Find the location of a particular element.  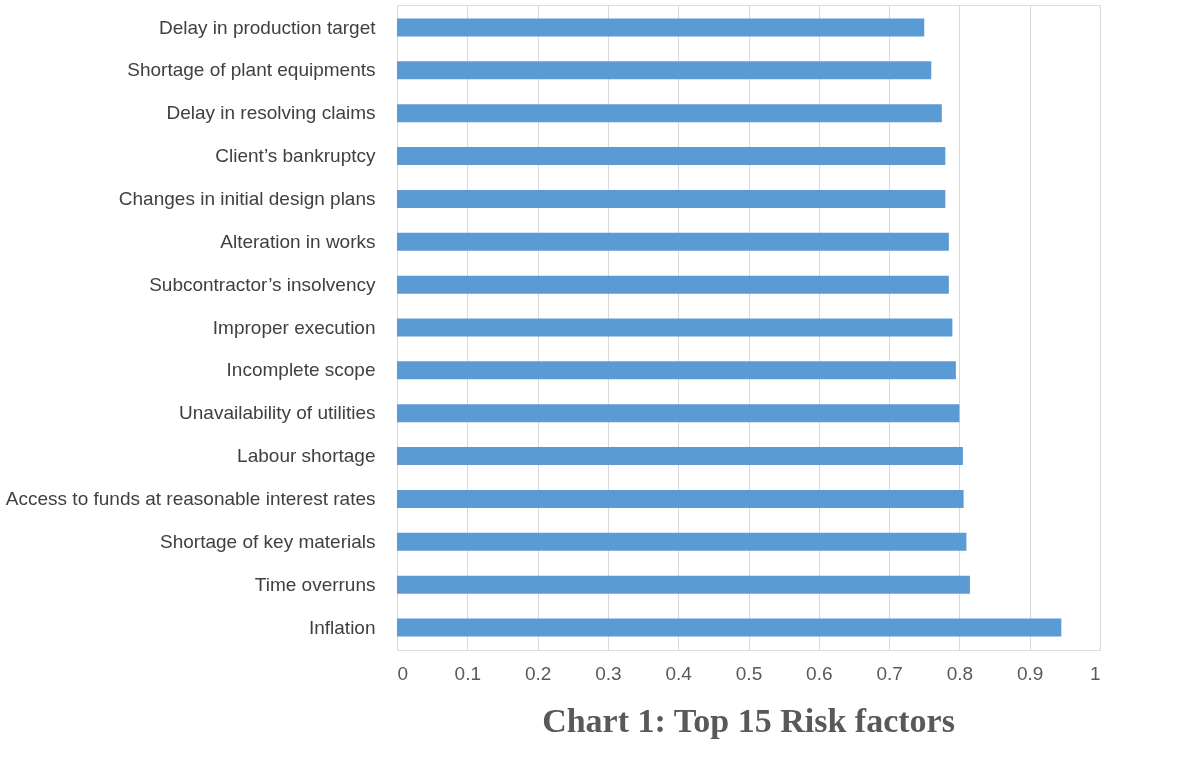

x-tick-label: 0.2 is located at coordinates (538, 673).